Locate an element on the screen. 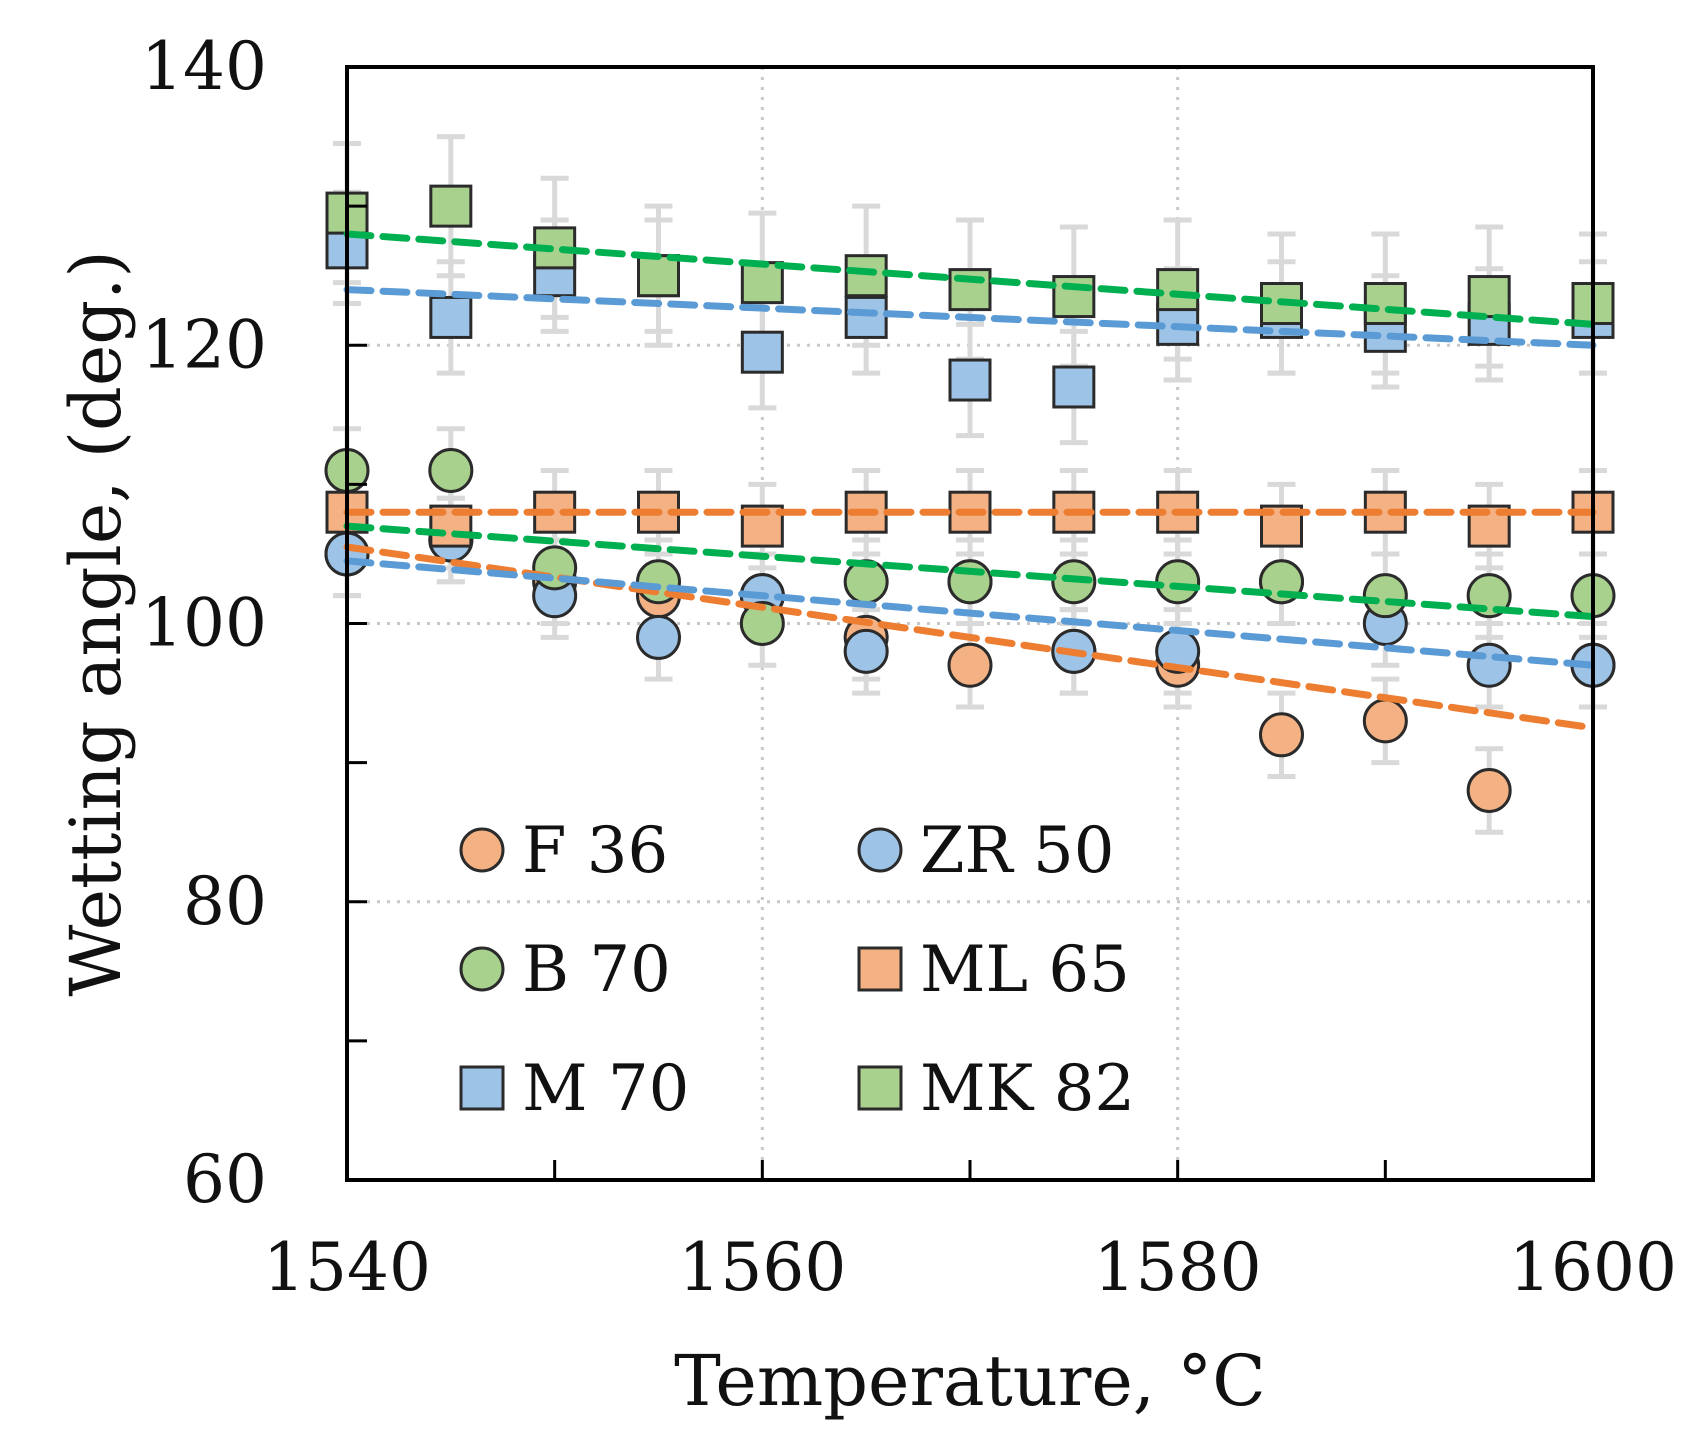 Image resolution: width=1681 pixels, height=1441 pixels. x-tick-label-1600: 1600 is located at coordinates (1593, 1267).